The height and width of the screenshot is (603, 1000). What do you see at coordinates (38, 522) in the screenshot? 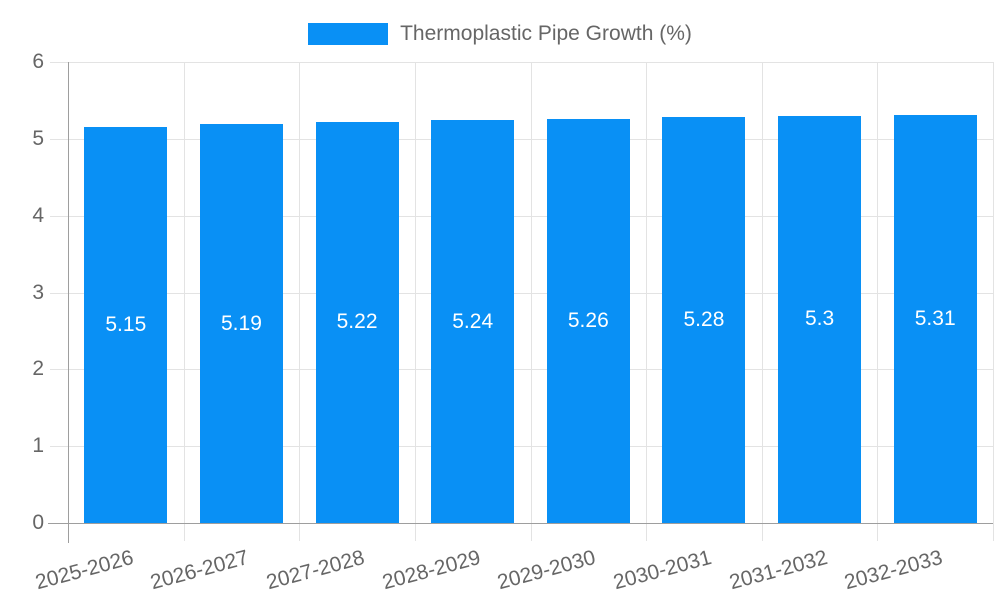
I see `y-tick-label: 0` at bounding box center [38, 522].